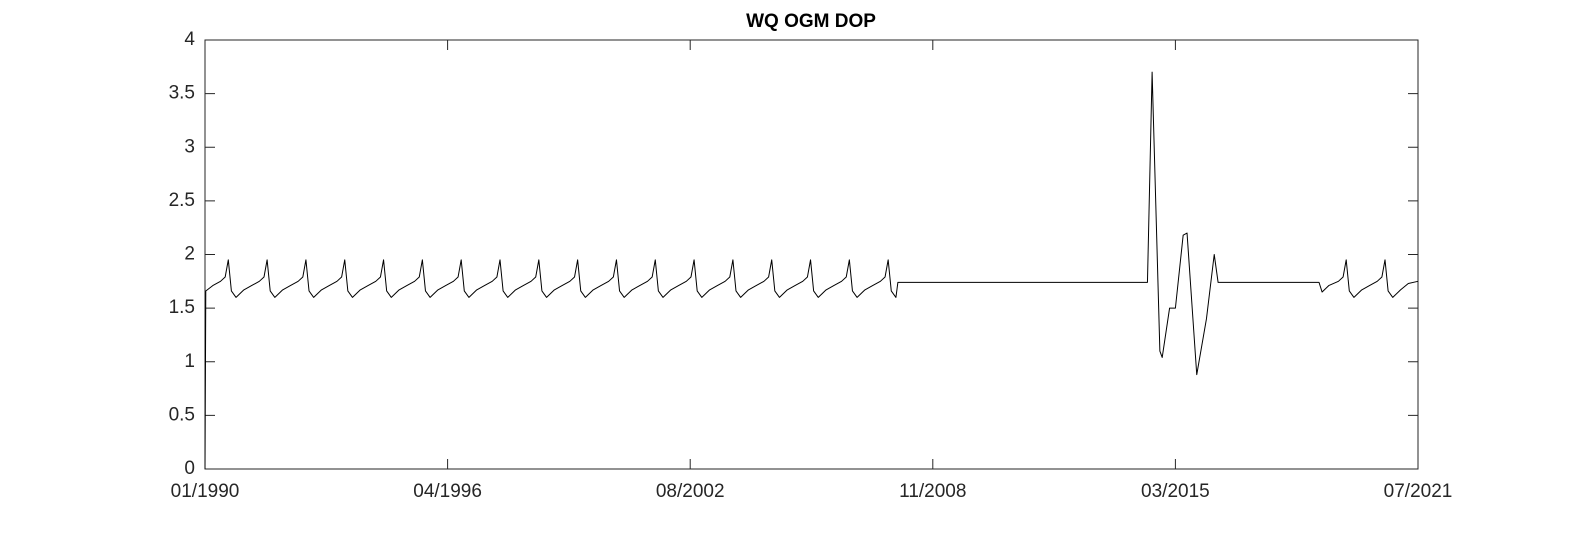 This screenshot has height=536, width=1591. Describe the element at coordinates (182, 200) in the screenshot. I see `y-tick-label: 2.5` at that location.